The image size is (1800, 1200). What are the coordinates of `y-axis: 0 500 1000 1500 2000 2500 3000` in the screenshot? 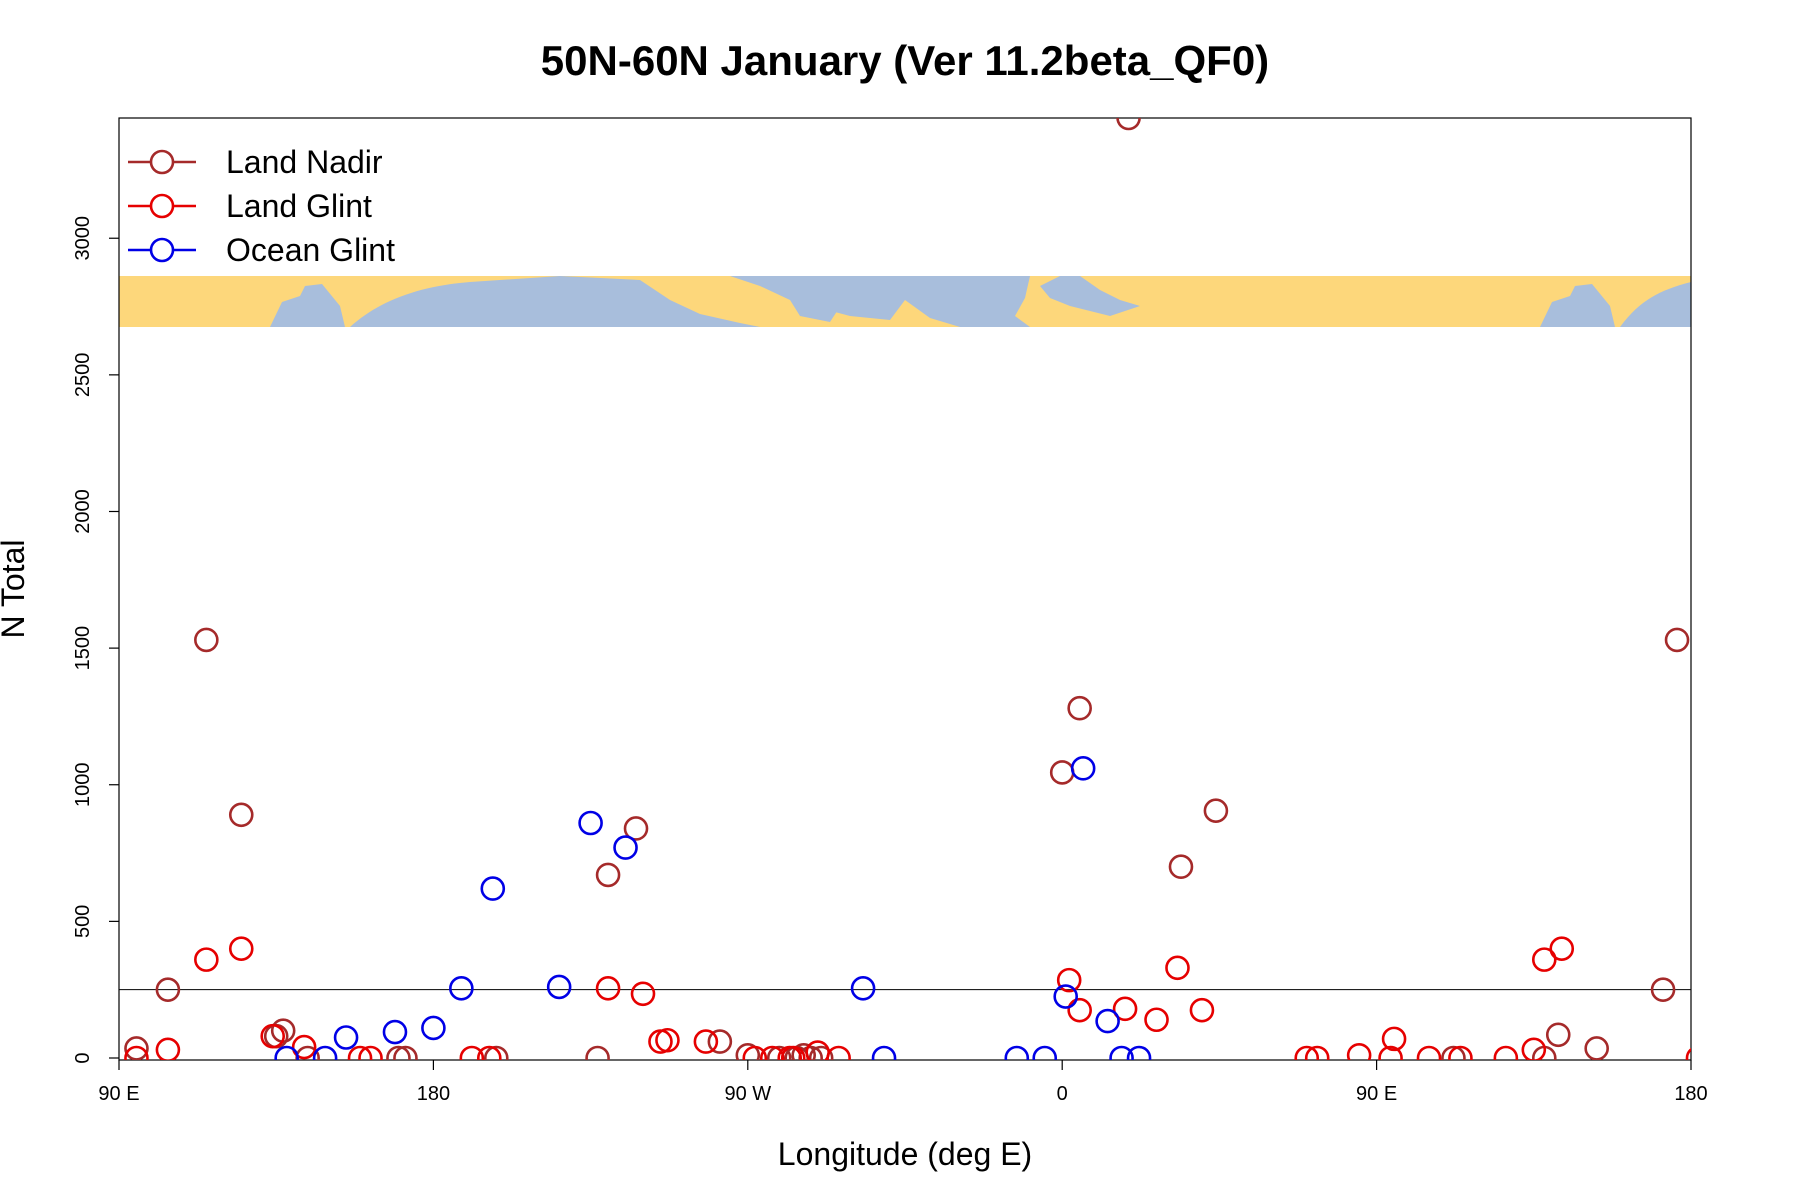 It's located at (95, 640).